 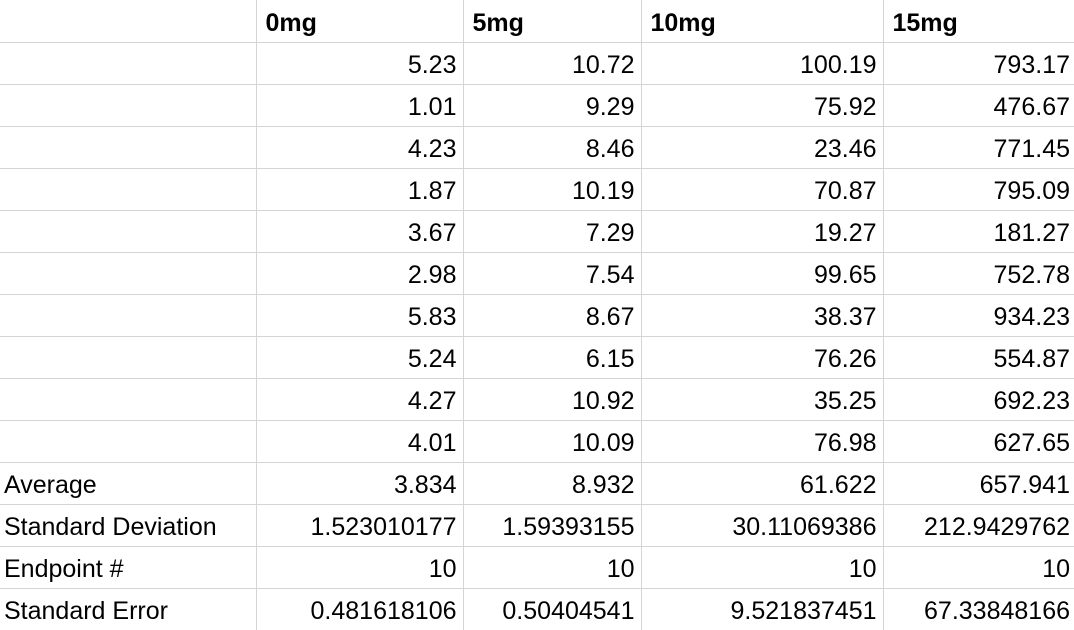 I want to click on table-row: 3.67 7.29 19.27 181.27, so click(x=537, y=231).